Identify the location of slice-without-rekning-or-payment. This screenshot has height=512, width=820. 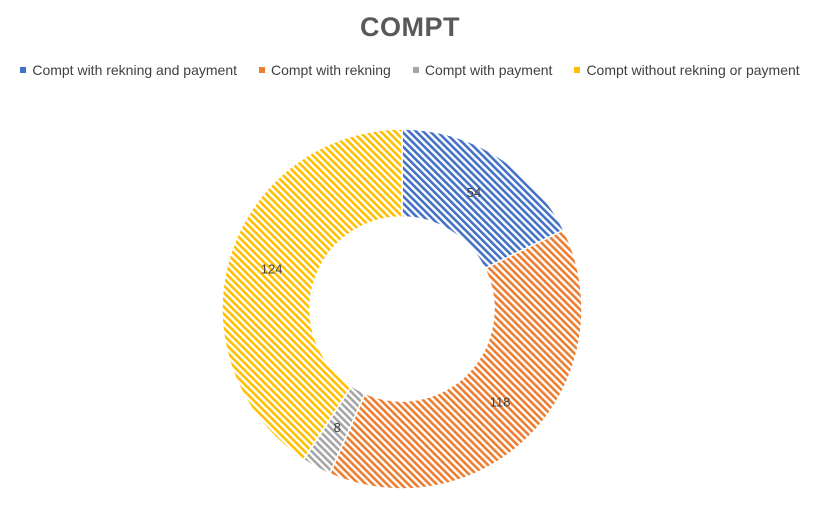
(312, 294).